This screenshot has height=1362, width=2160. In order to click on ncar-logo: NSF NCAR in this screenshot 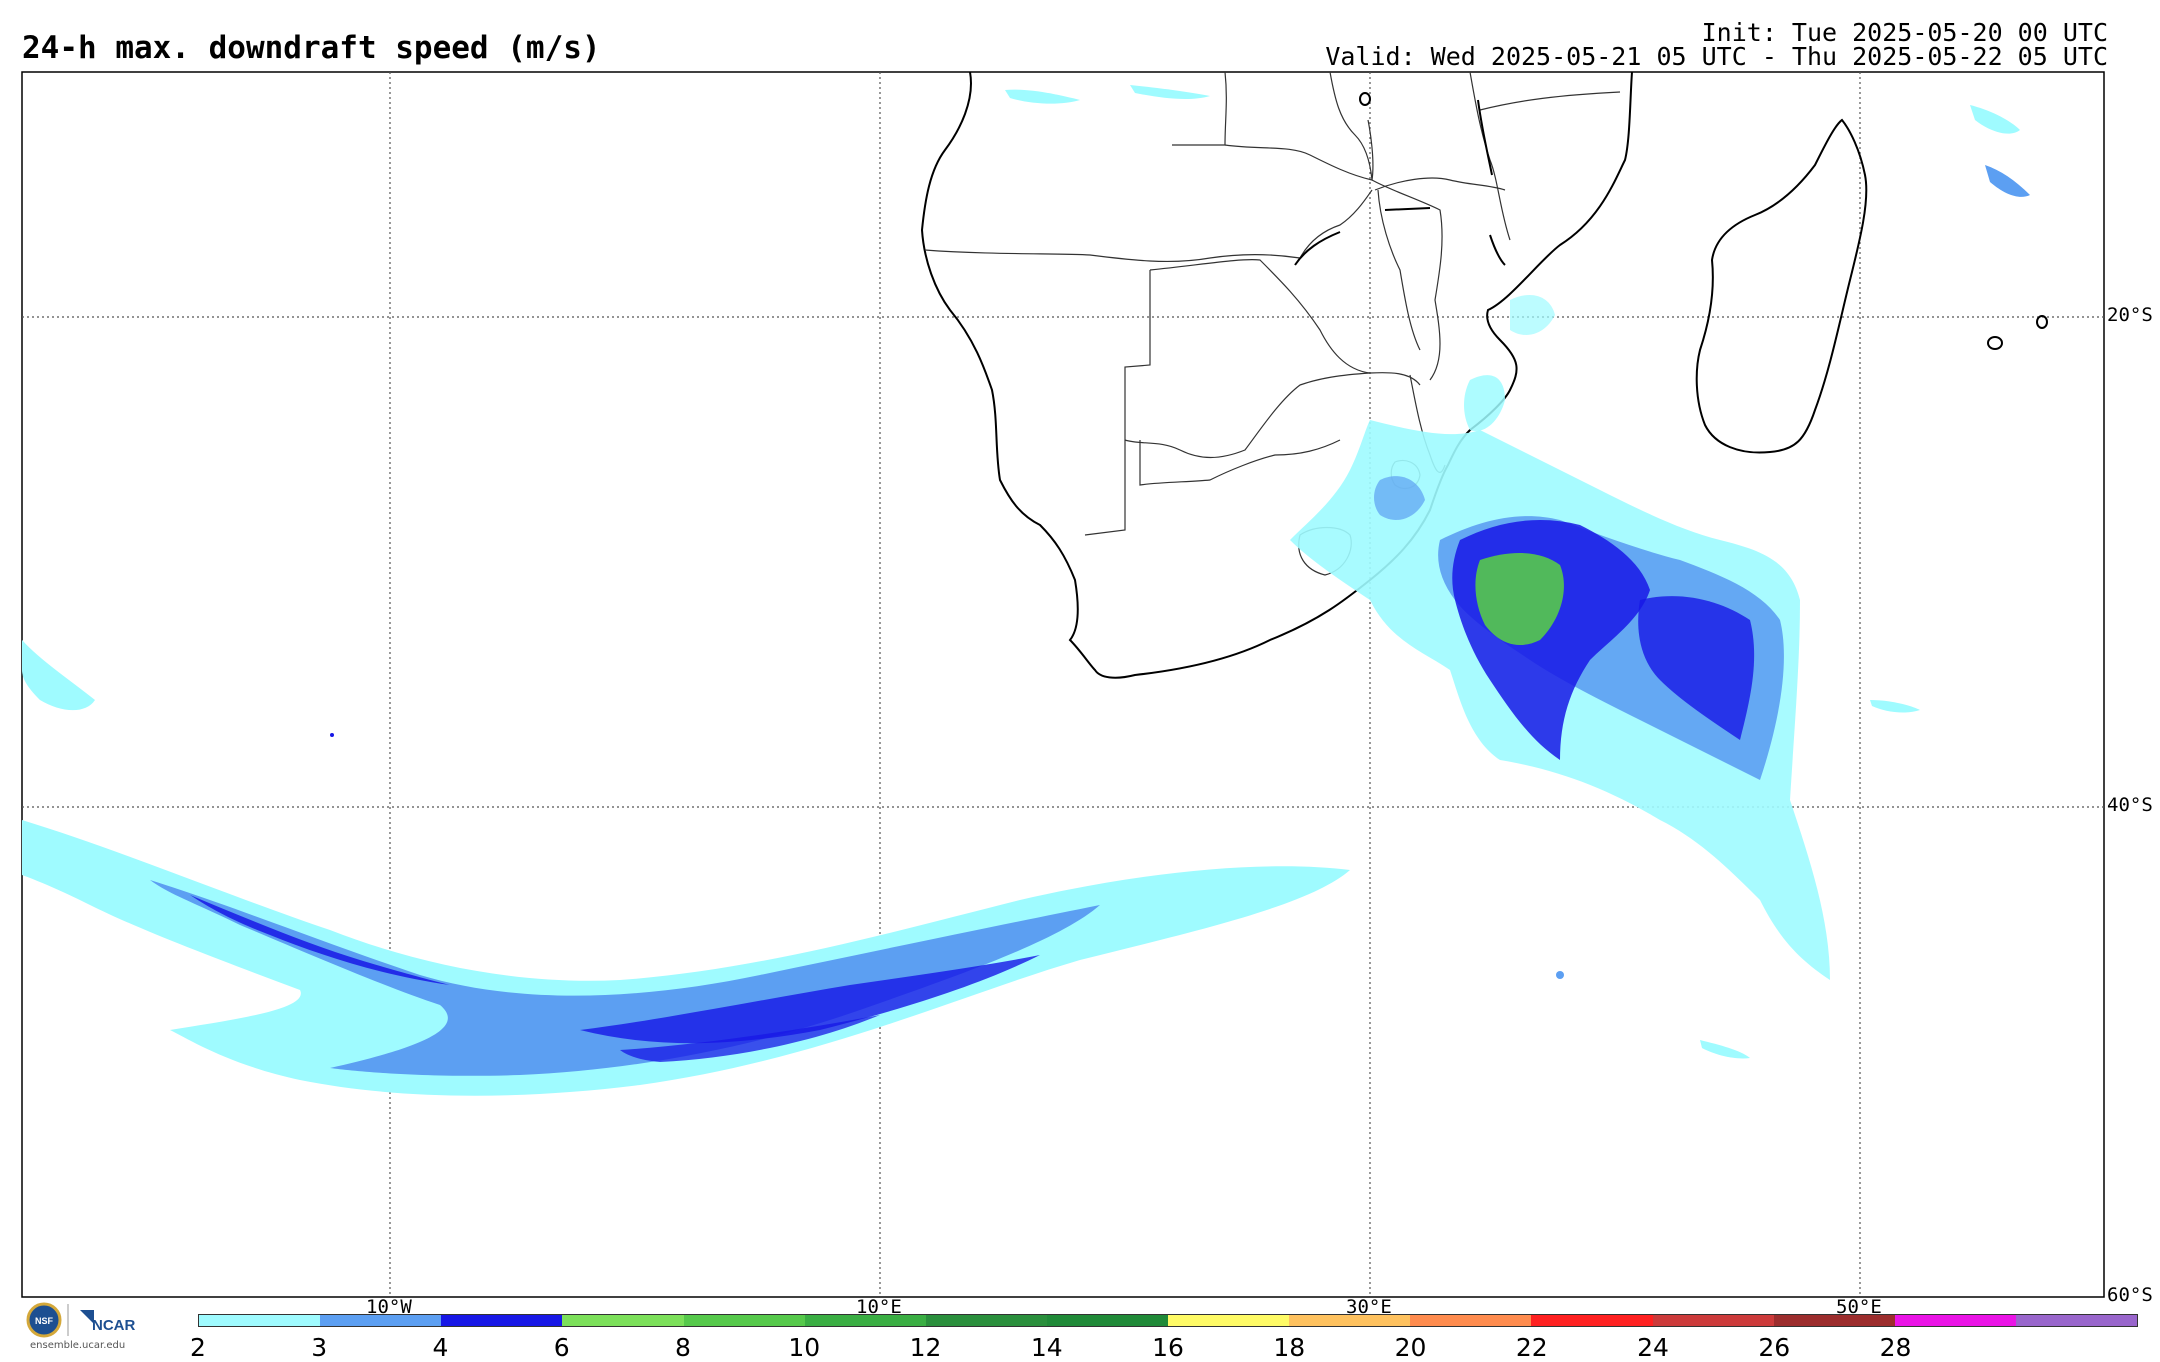, I will do `click(80, 1320)`.